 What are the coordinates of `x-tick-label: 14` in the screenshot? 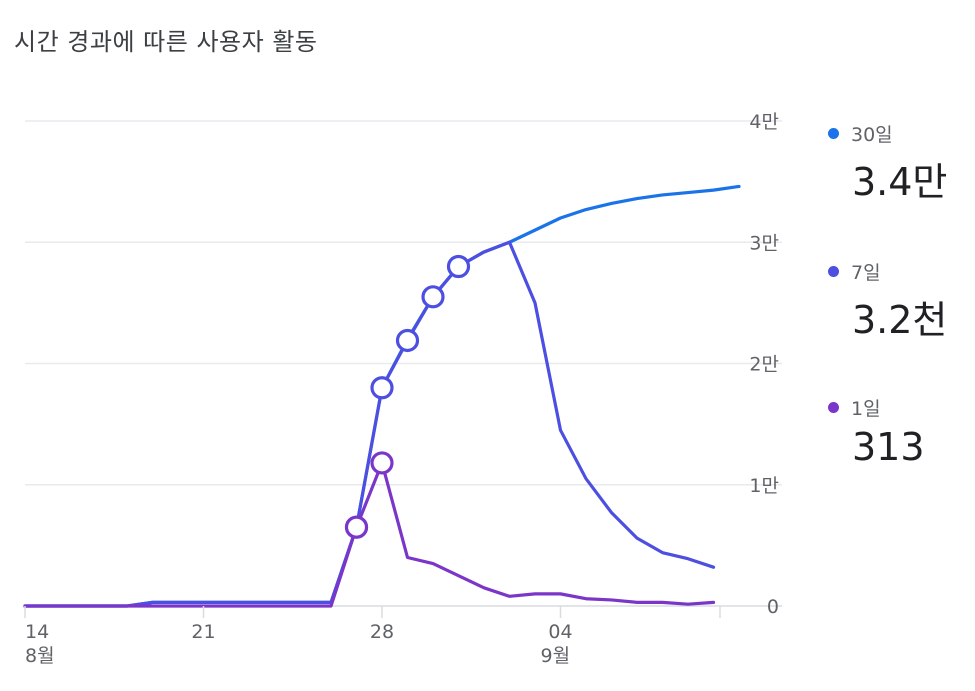 It's located at (37, 632).